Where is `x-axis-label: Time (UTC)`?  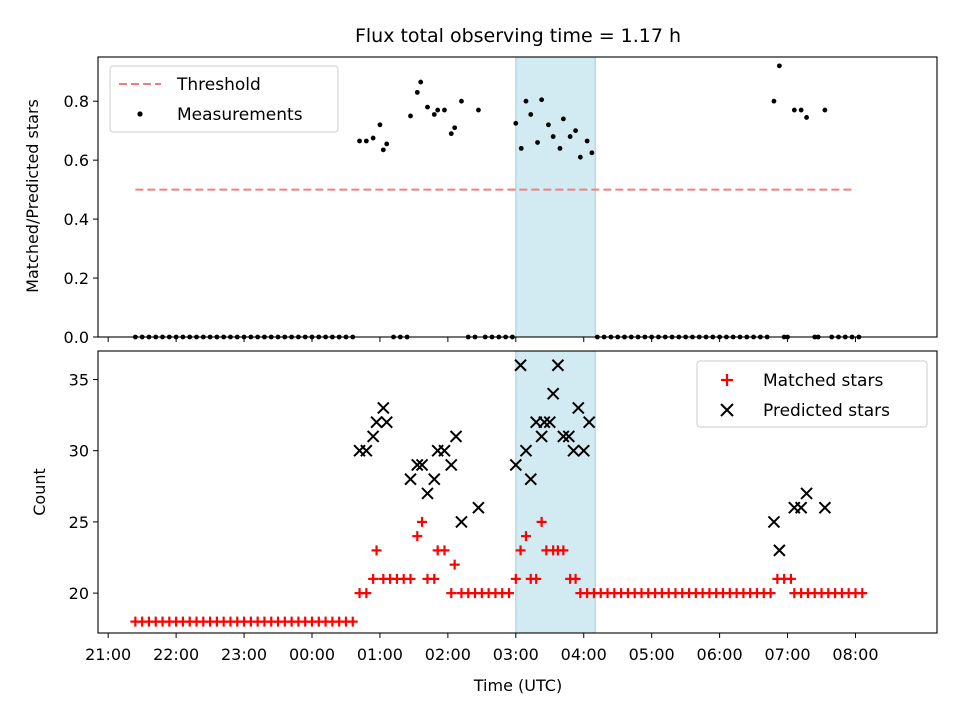
x-axis-label: Time (UTC) is located at coordinates (517, 685).